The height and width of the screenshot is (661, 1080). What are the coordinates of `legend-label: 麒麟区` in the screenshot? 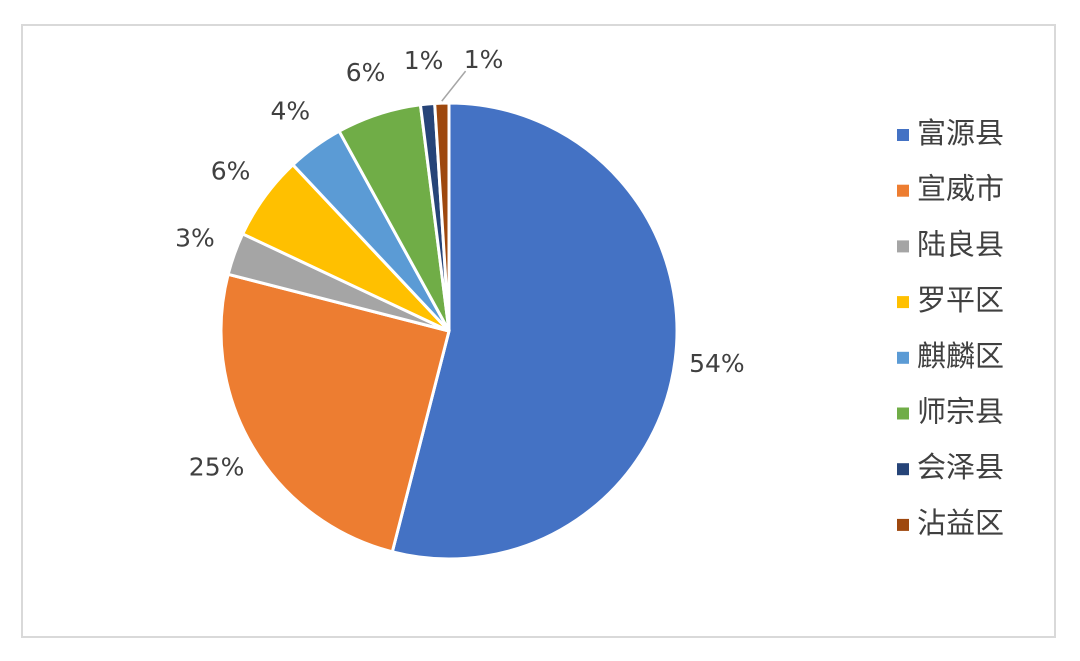 It's located at (960, 356).